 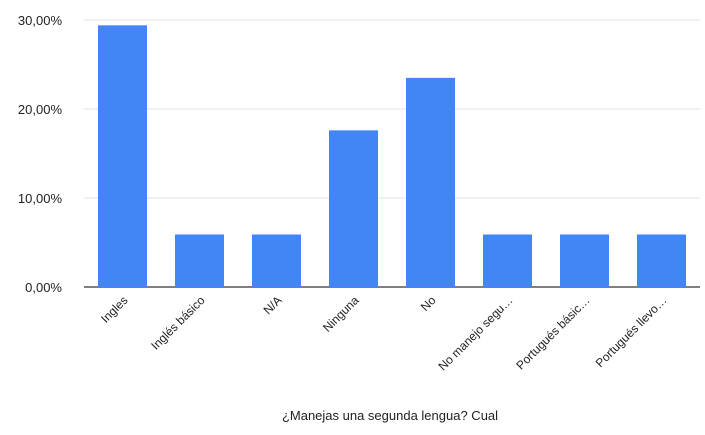 What do you see at coordinates (40, 154) in the screenshot?
I see `y-tick-labels: 0,00% 10,00% 20,00% 30,00%` at bounding box center [40, 154].